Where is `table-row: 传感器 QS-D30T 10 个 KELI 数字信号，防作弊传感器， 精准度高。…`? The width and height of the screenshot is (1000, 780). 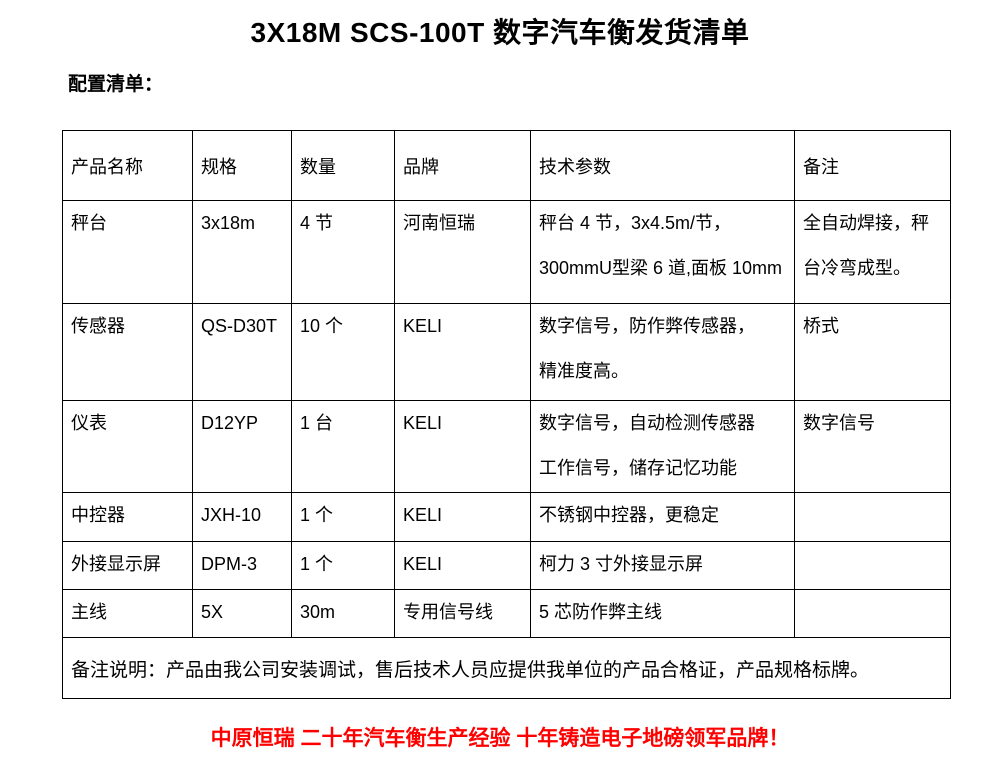 table-row: 传感器 QS-D30T 10 个 KELI 数字信号，防作弊传感器， 精准度高。… is located at coordinates (506, 352).